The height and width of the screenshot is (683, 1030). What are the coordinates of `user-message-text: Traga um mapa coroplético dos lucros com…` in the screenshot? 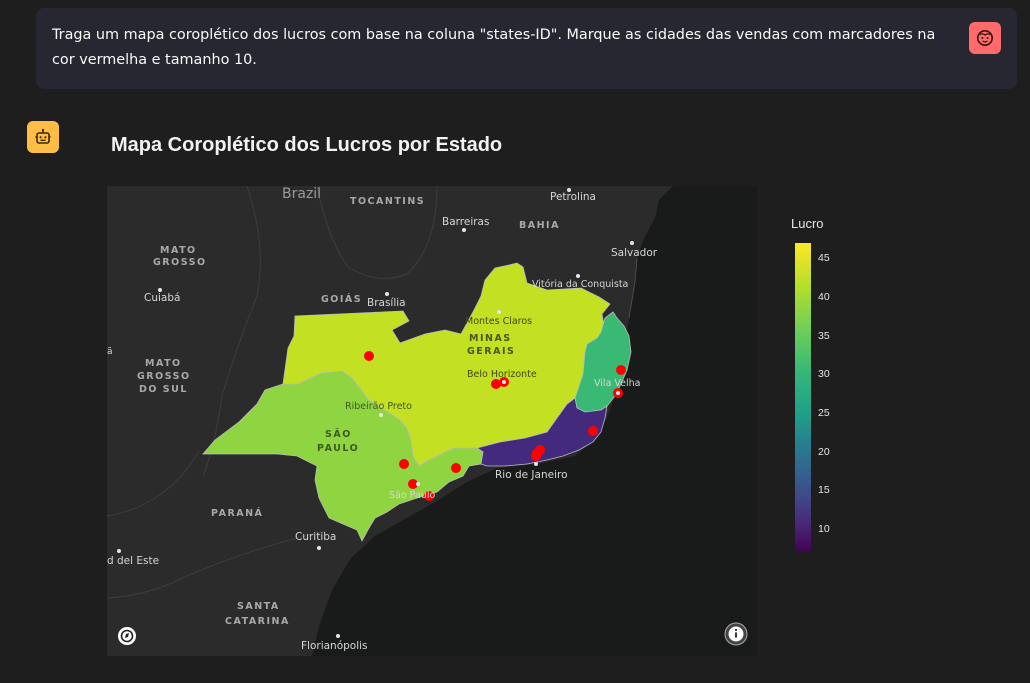 It's located at (494, 47).